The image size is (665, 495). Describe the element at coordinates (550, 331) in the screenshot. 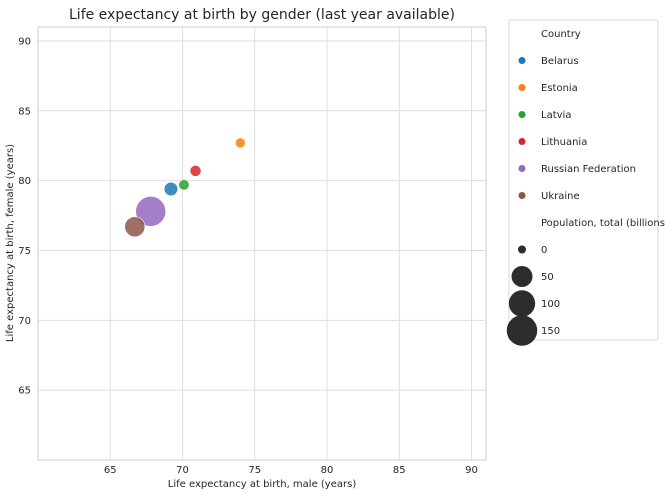

I see `legend-size-label: 150` at that location.